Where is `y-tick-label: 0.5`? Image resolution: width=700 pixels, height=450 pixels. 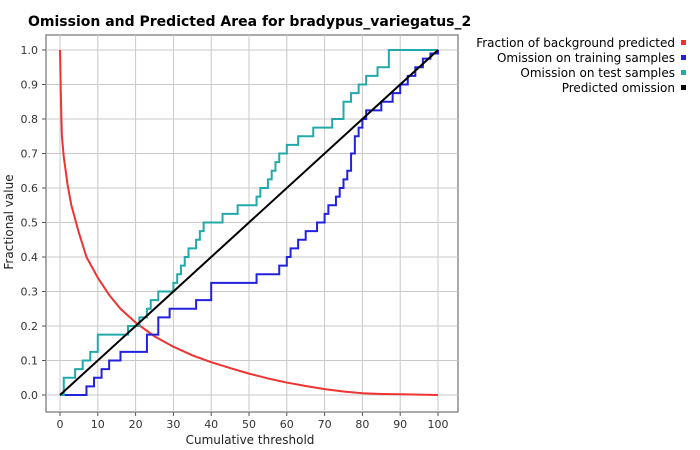
y-tick-label: 0.5 is located at coordinates (30, 223).